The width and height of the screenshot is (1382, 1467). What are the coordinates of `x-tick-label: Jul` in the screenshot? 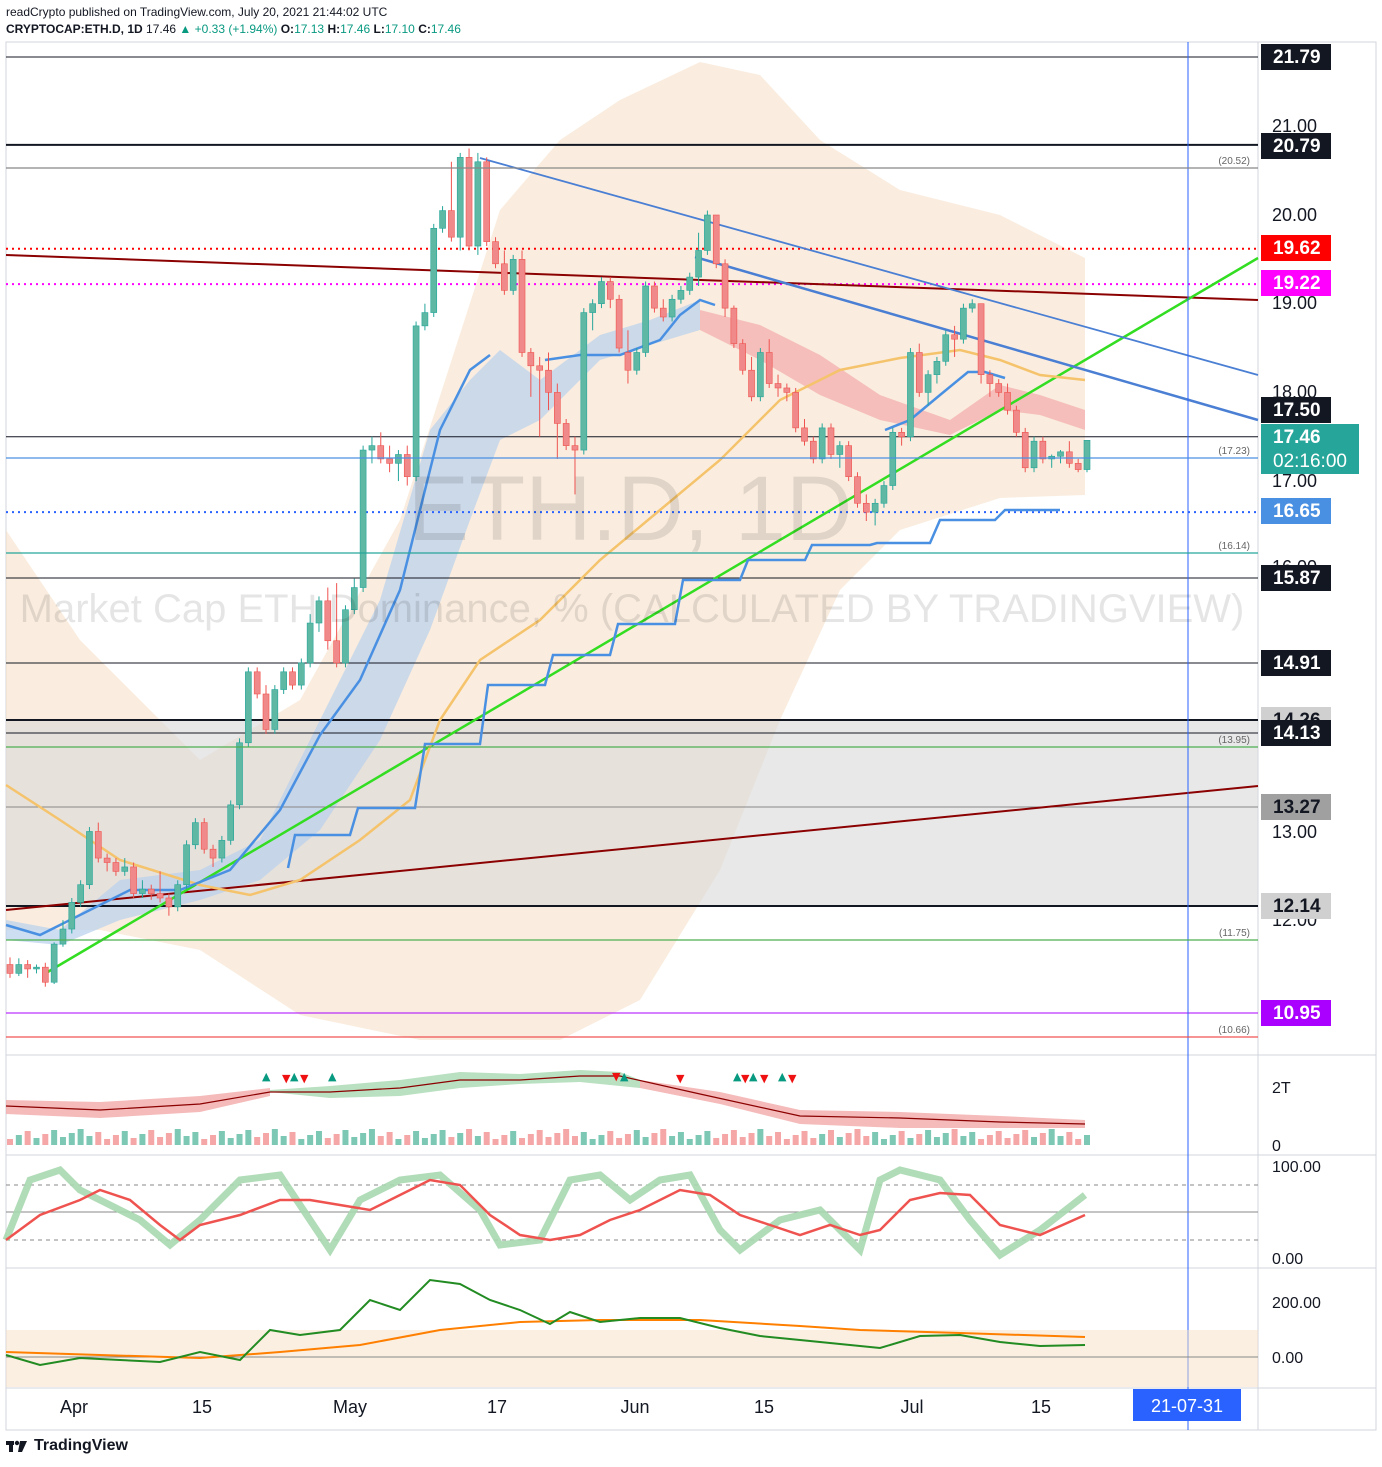 It's located at (911, 1407).